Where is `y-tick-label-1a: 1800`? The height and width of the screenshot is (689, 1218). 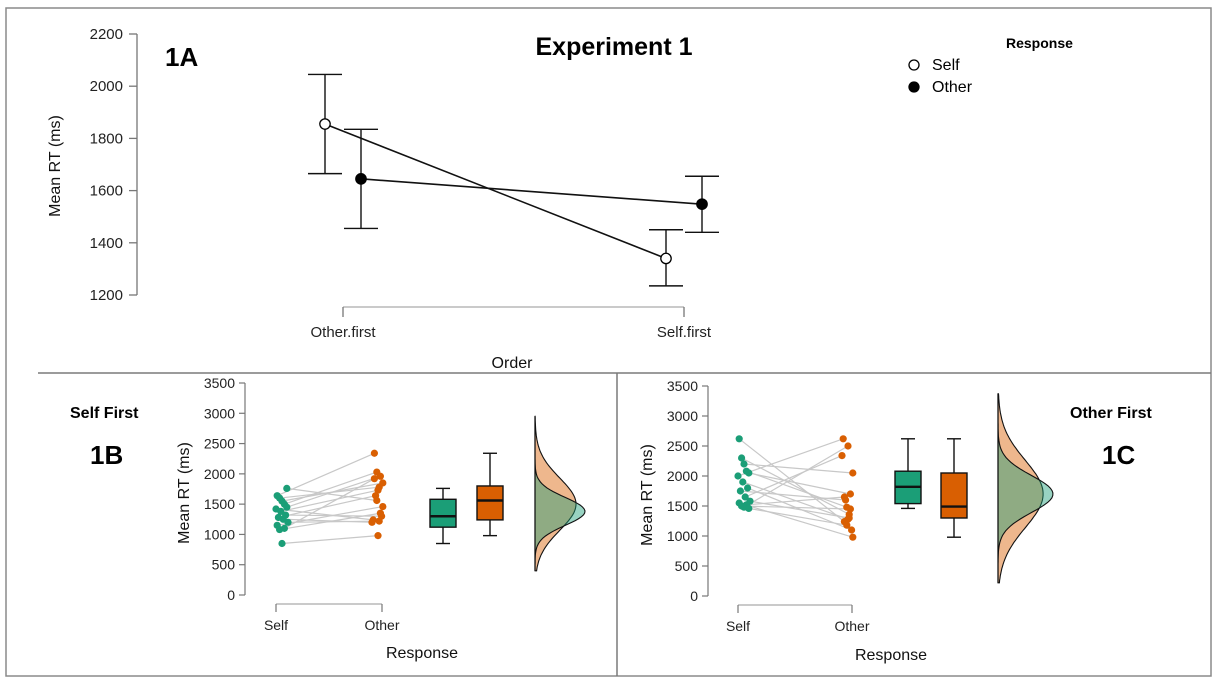 y-tick-label-1a: 1800 is located at coordinates (106, 138).